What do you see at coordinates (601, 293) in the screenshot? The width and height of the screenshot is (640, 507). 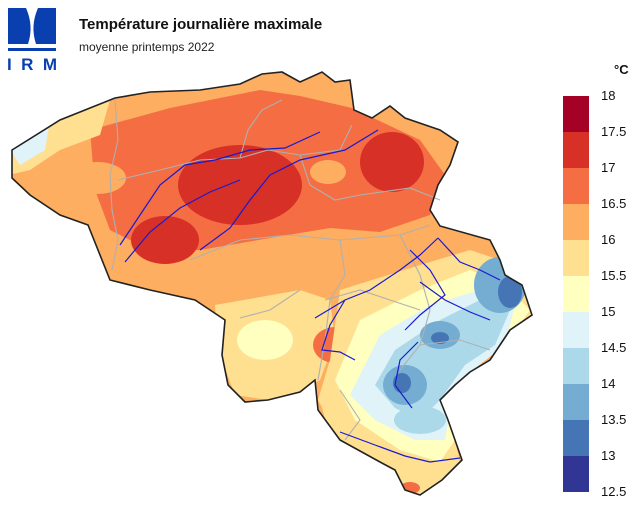 I see `color-legend: 18 17.5 17 16.5 16 15.5 15 14.5 14 13.5 13 12.5` at bounding box center [601, 293].